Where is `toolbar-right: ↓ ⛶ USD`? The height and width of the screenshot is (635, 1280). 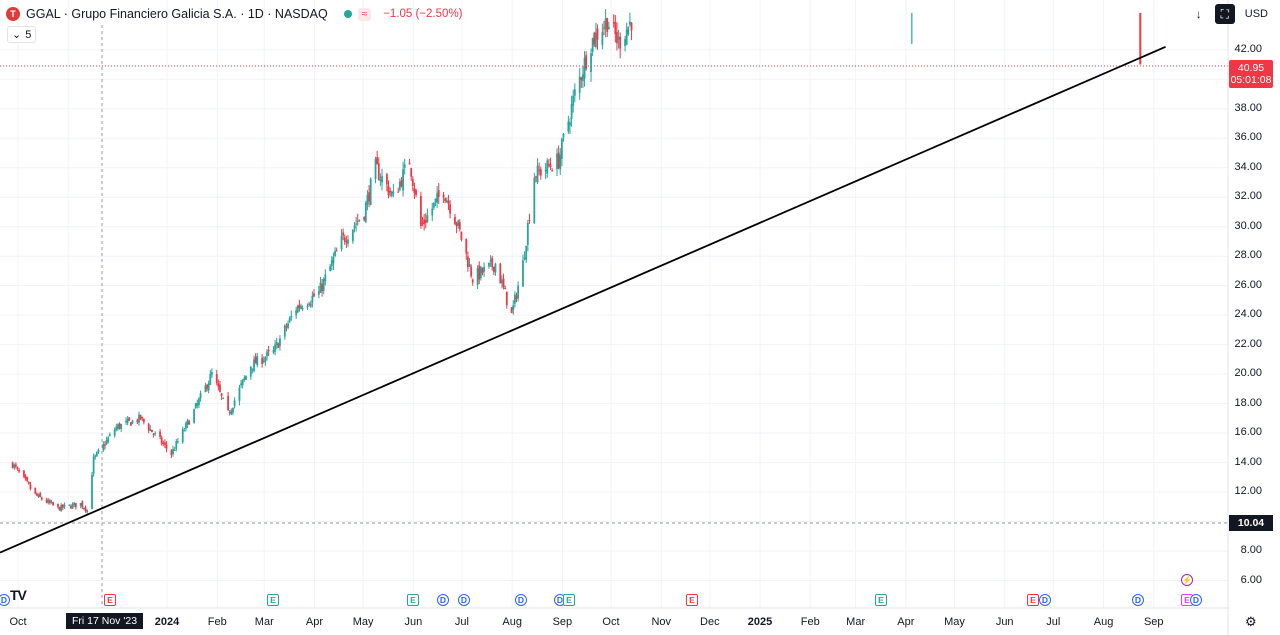
toolbar-right: ↓ ⛶ USD is located at coordinates (1230, 14).